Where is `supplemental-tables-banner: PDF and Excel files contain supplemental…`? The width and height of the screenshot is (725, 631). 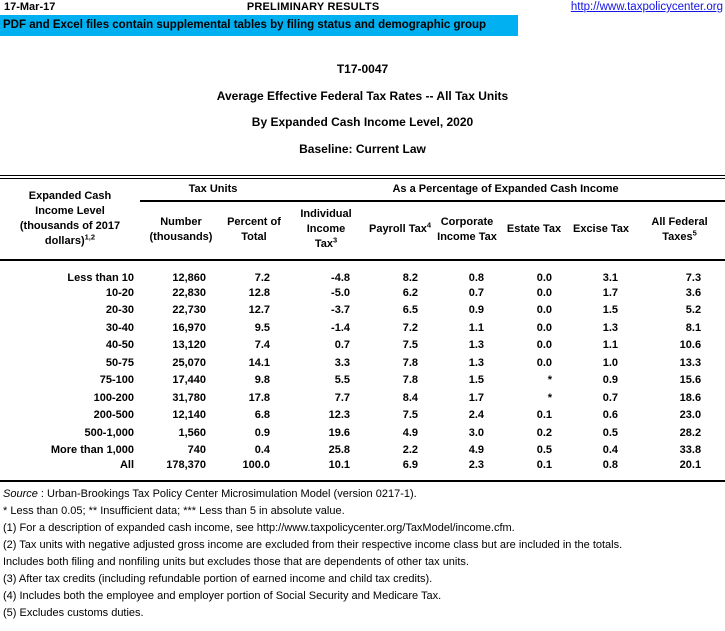 supplemental-tables-banner: PDF and Excel files contain supplemental… is located at coordinates (259, 25).